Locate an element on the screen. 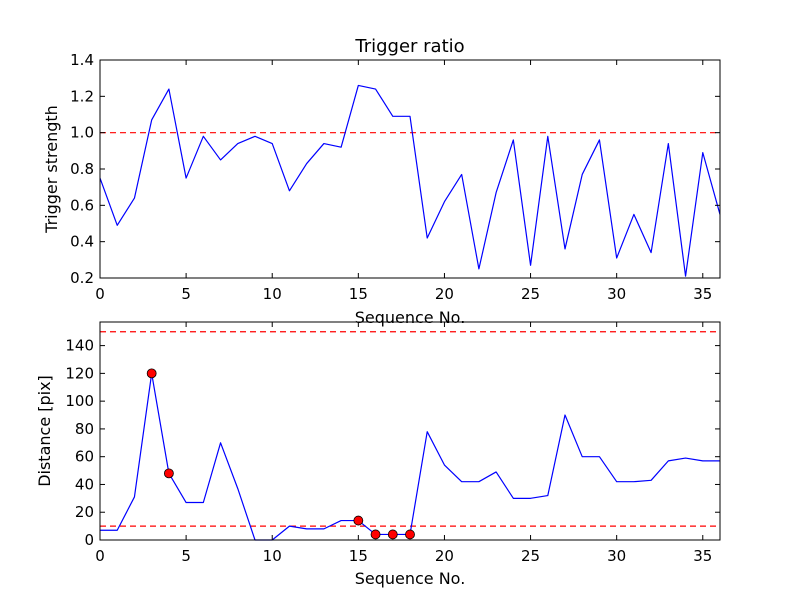 This screenshot has height=600, width=800. y-tick-label: 1.2 is located at coordinates (82, 96).